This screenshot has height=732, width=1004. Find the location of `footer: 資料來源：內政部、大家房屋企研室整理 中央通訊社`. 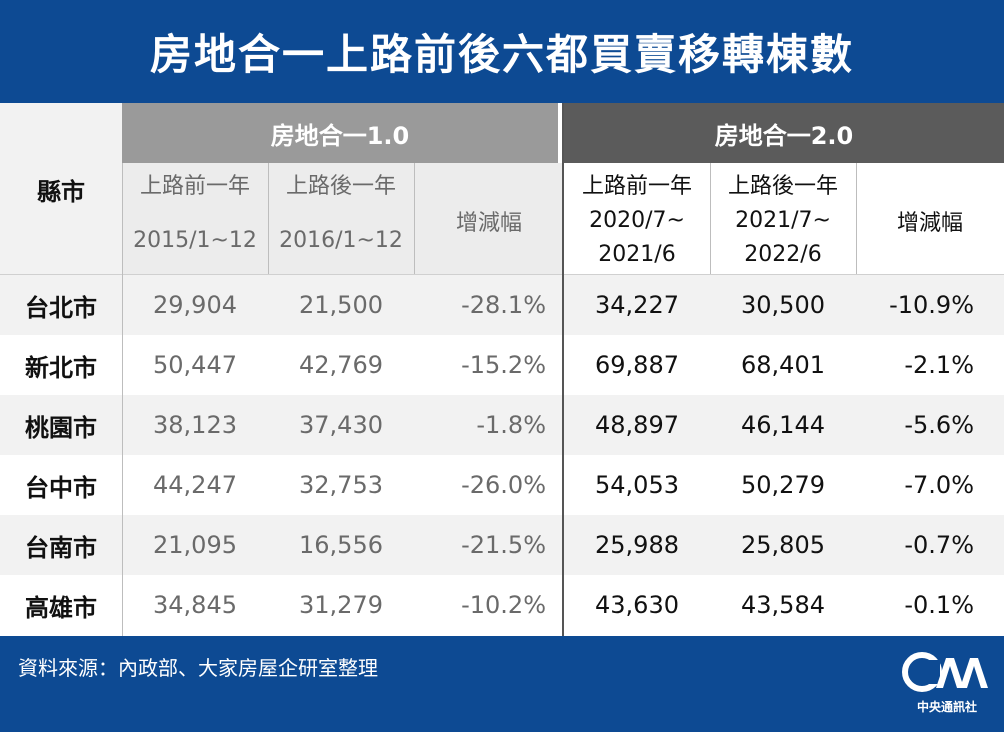

footer: 資料來源：內政部、大家房屋企研室整理 中央通訊社 is located at coordinates (502, 684).